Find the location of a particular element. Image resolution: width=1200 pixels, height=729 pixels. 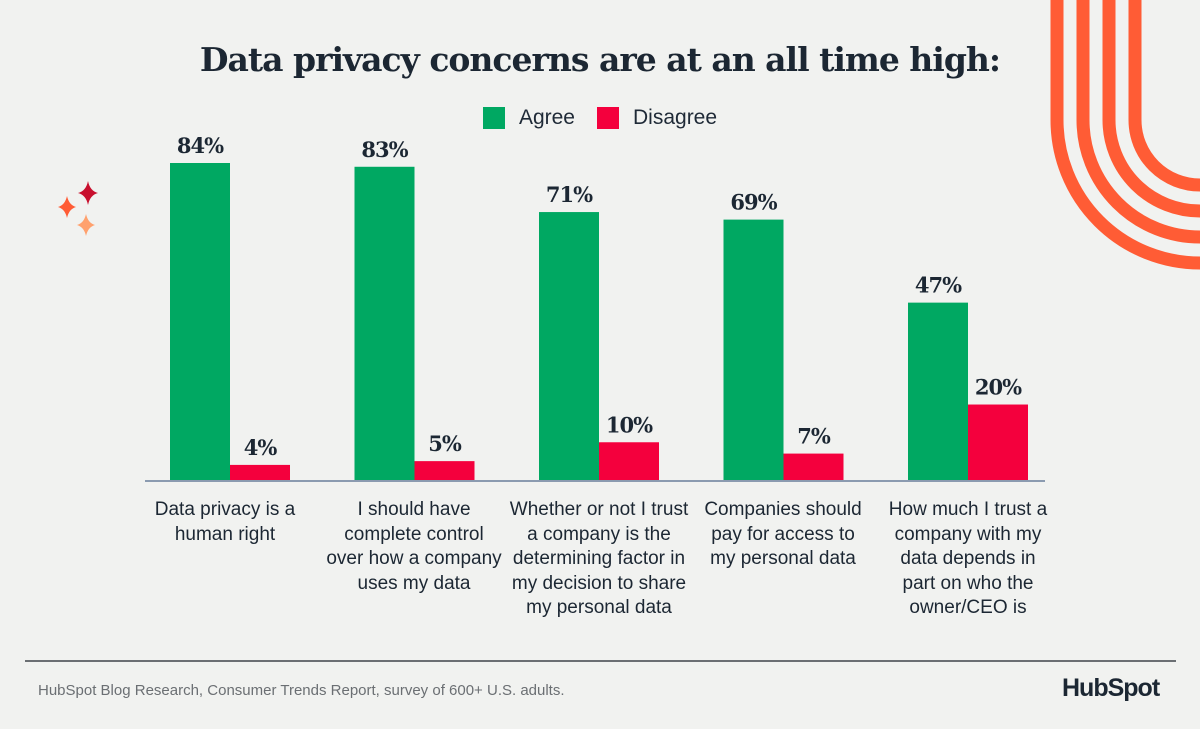

data-label-disagree: 7% is located at coordinates (814, 436).